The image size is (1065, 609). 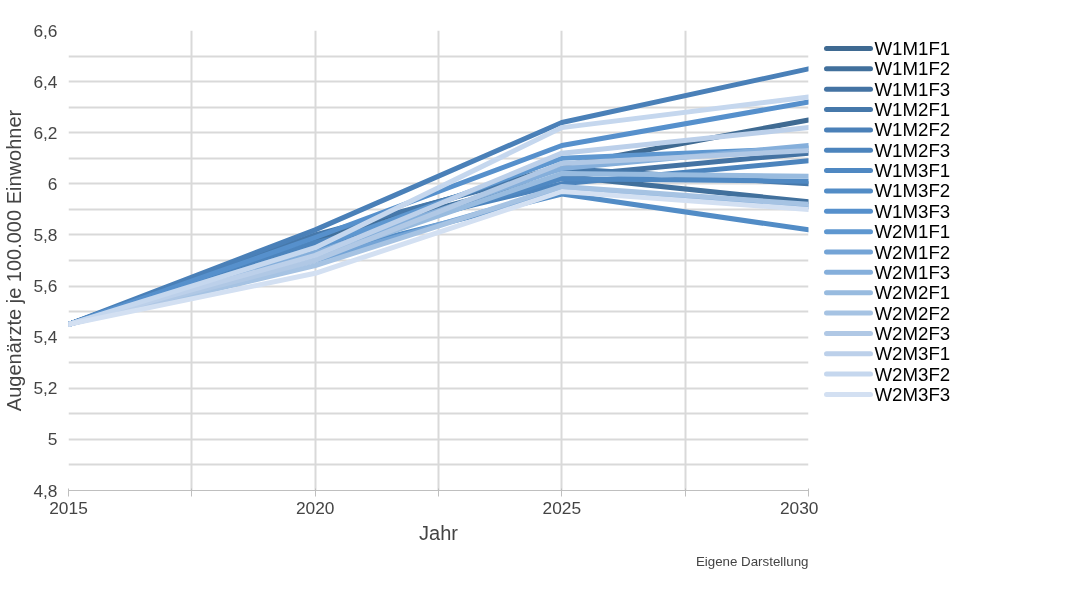 What do you see at coordinates (912, 150) in the screenshot?
I see `legend-label: W1M2F3` at bounding box center [912, 150].